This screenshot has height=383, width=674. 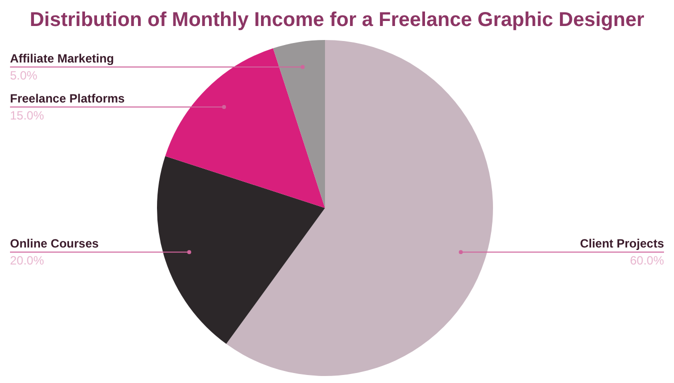 I want to click on slice-label: Affiliate Marketing, so click(x=62, y=58).